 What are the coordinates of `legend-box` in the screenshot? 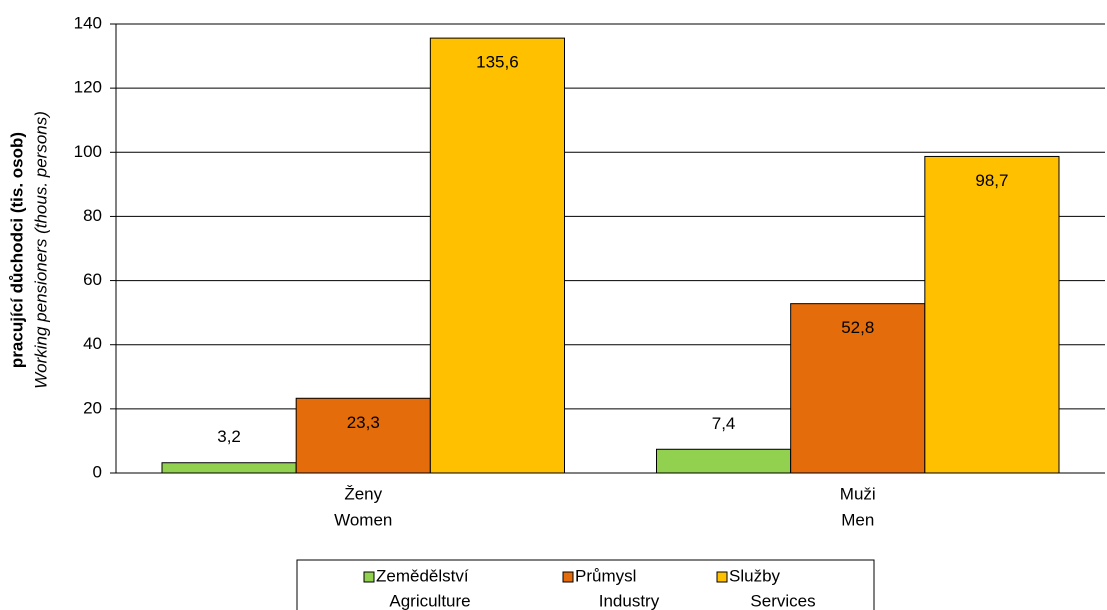 It's located at (585, 584).